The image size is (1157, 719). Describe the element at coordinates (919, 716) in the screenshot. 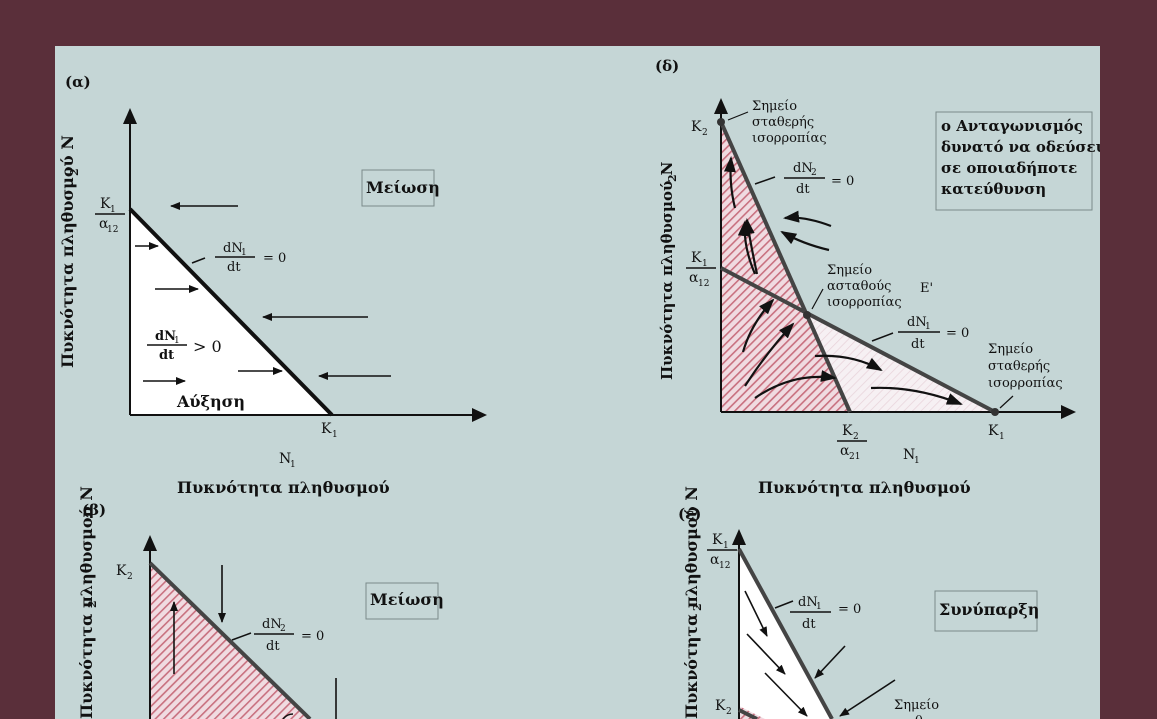

I see `panel-e-point-label-cut: θ` at that location.